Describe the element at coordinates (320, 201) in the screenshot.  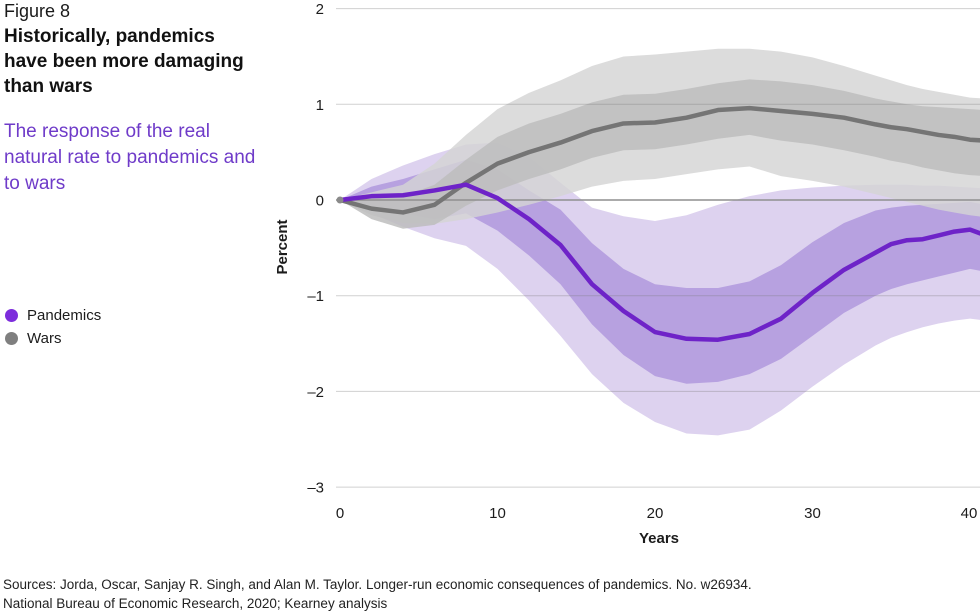
I see `y-tick-0: 0` at that location.